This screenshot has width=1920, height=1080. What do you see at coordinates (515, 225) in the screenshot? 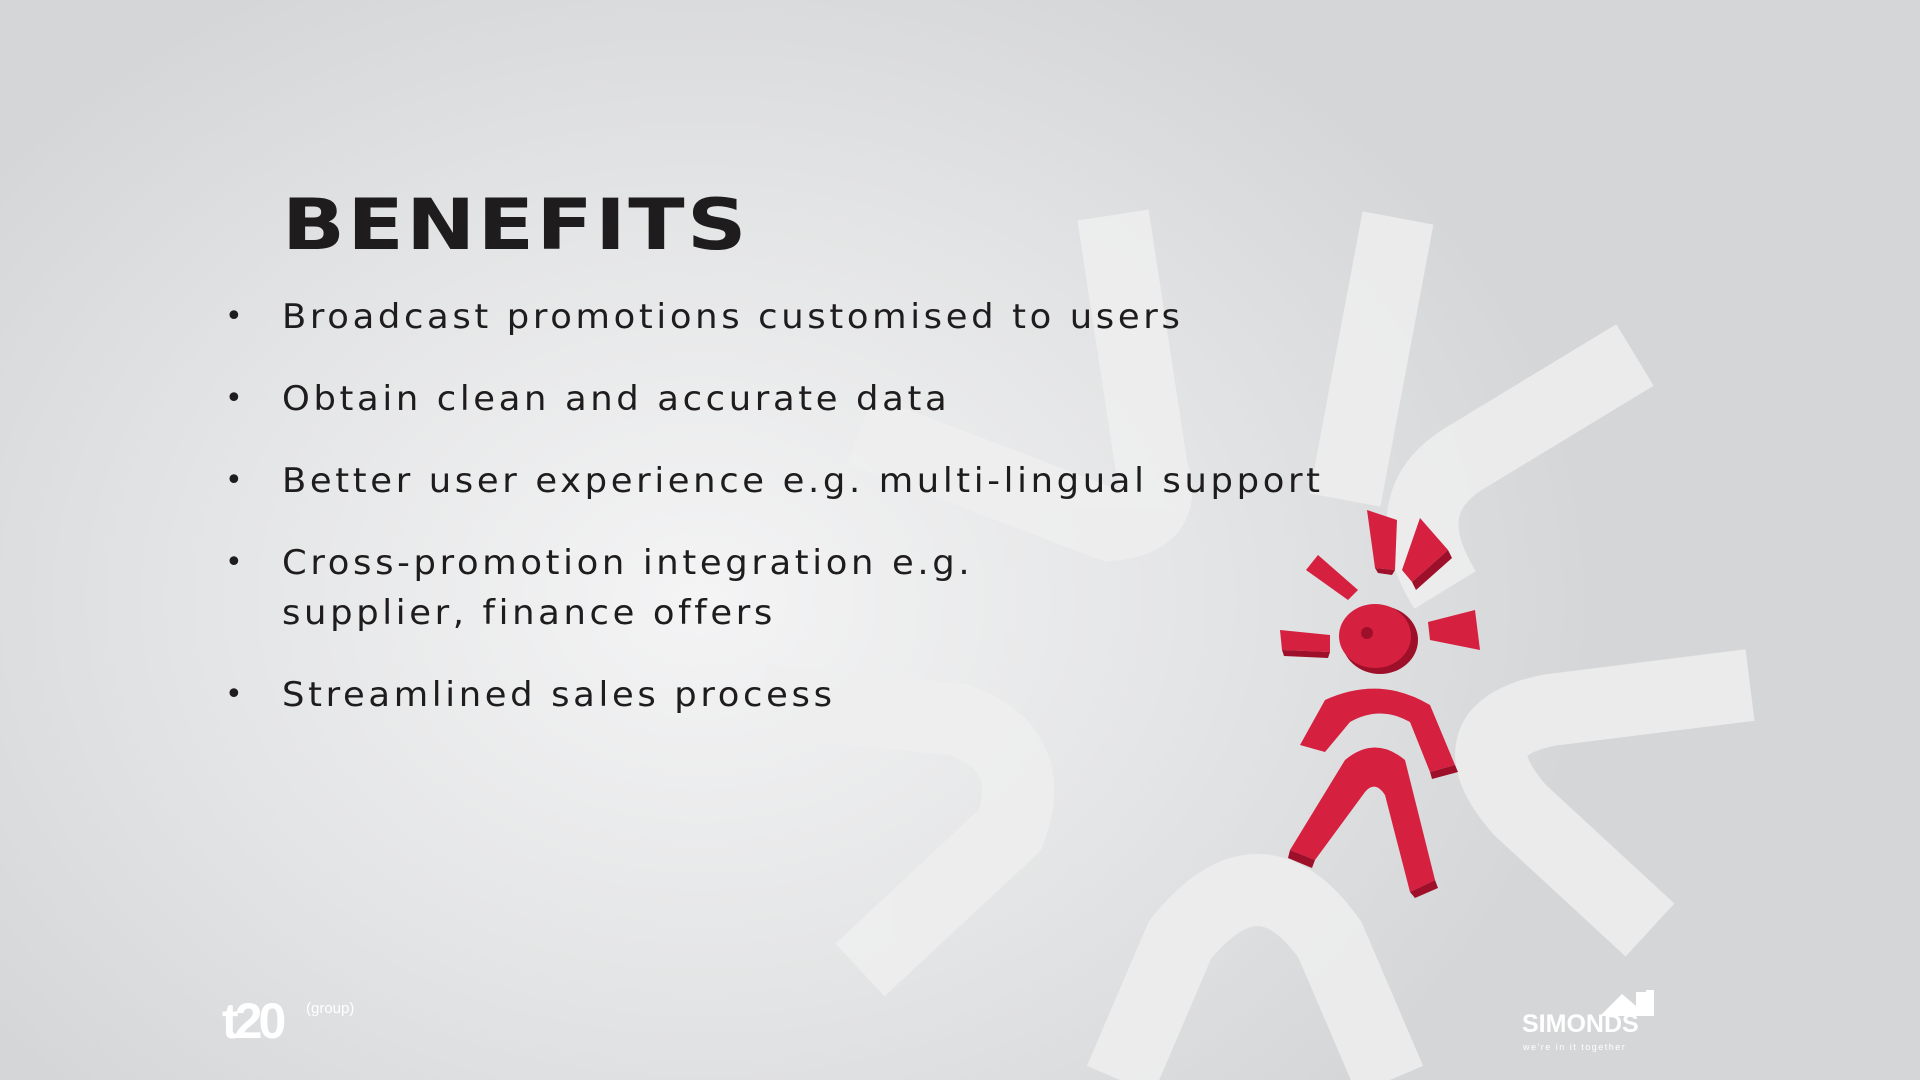
I see `slide-title: BENEFITS` at bounding box center [515, 225].